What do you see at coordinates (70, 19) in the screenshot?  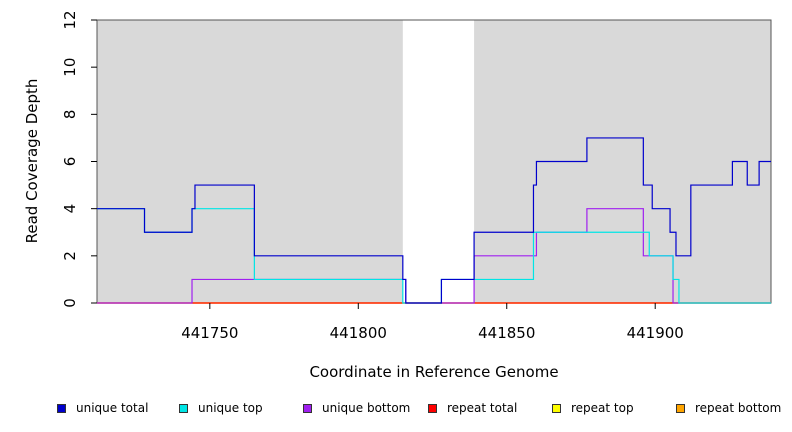 I see `y-tick-label: 12` at bounding box center [70, 19].